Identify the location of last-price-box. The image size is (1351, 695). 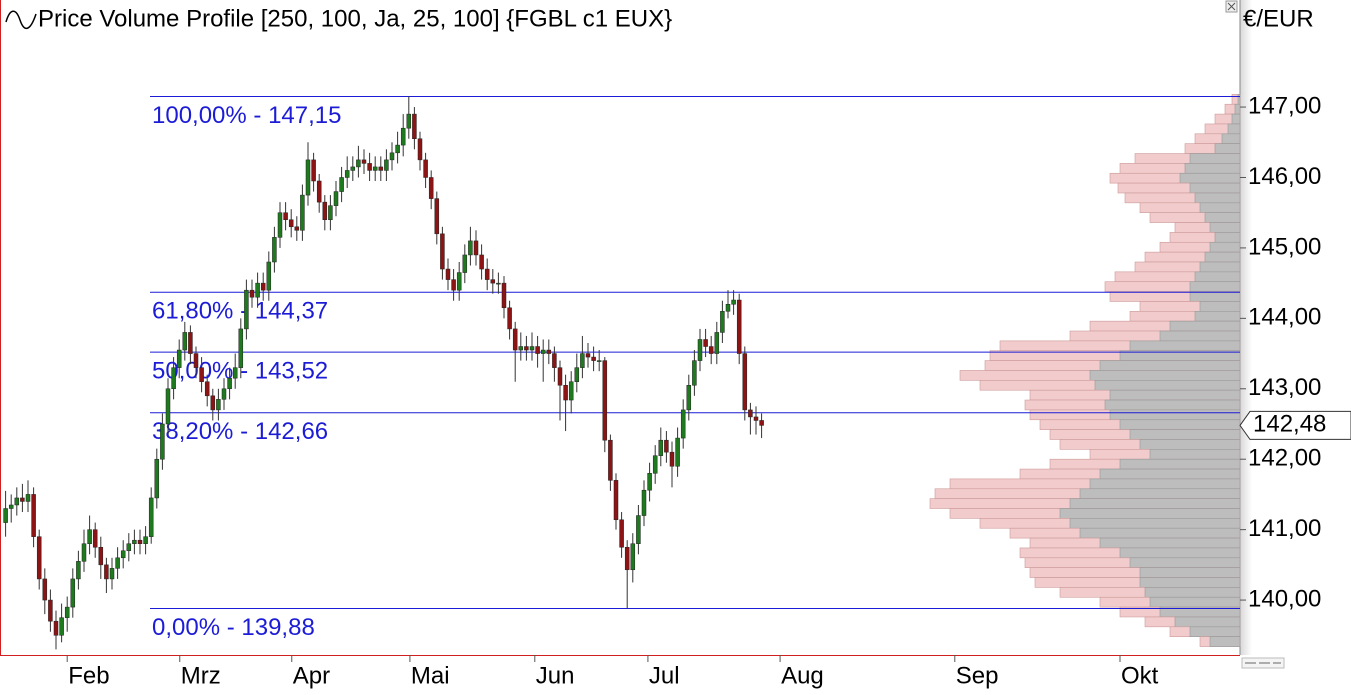
(1295, 425).